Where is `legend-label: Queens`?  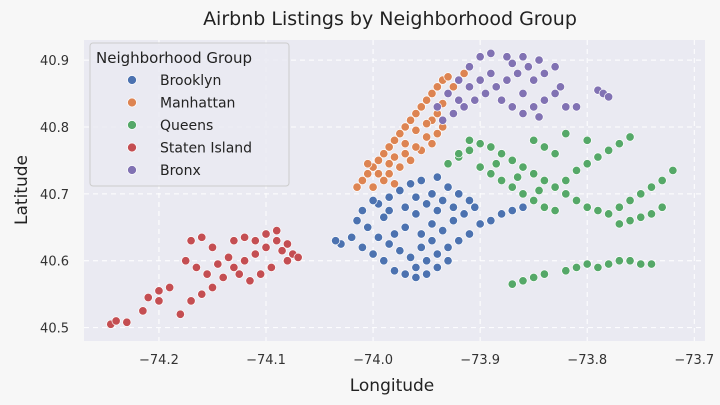 legend-label: Queens is located at coordinates (186, 126).